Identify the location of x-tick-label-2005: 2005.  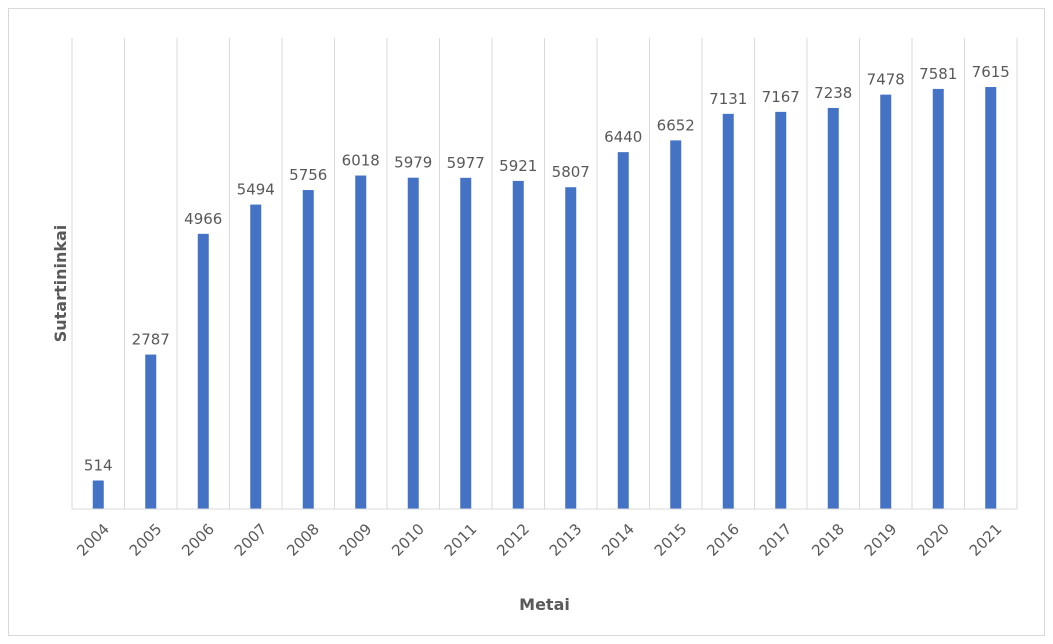
(146, 540).